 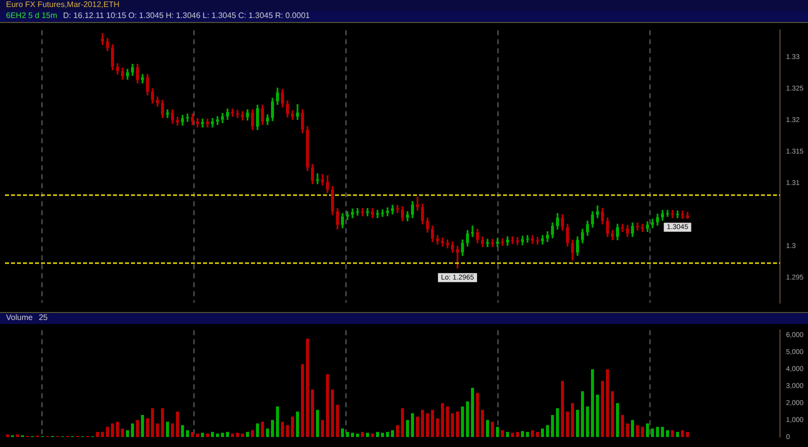 What do you see at coordinates (19, 317) in the screenshot?
I see `chart-title: Volume` at bounding box center [19, 317].